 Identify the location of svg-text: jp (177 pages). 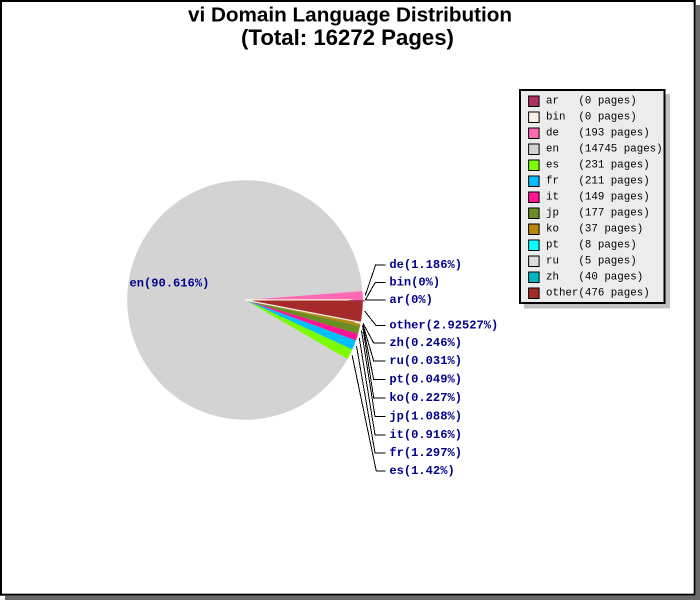
(598, 213).